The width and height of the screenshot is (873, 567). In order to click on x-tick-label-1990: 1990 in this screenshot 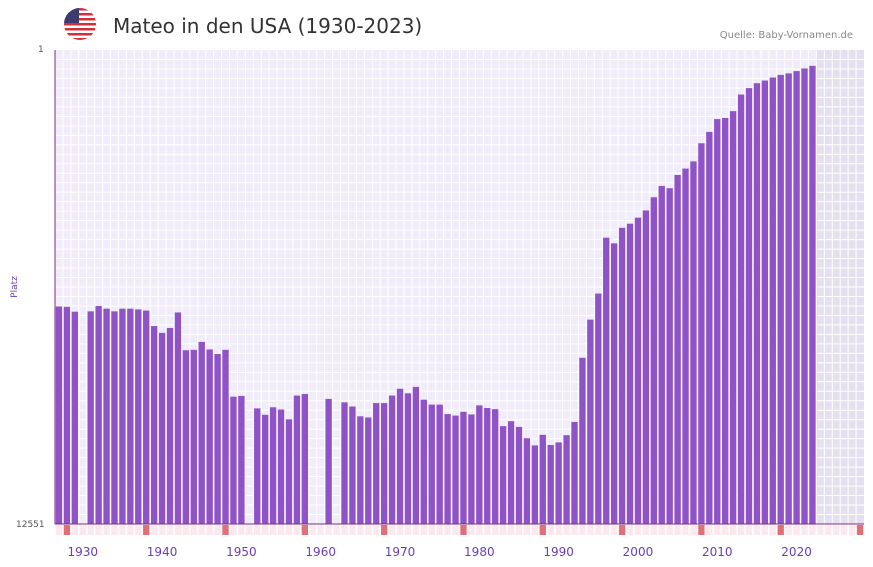, I will do `click(558, 552)`.